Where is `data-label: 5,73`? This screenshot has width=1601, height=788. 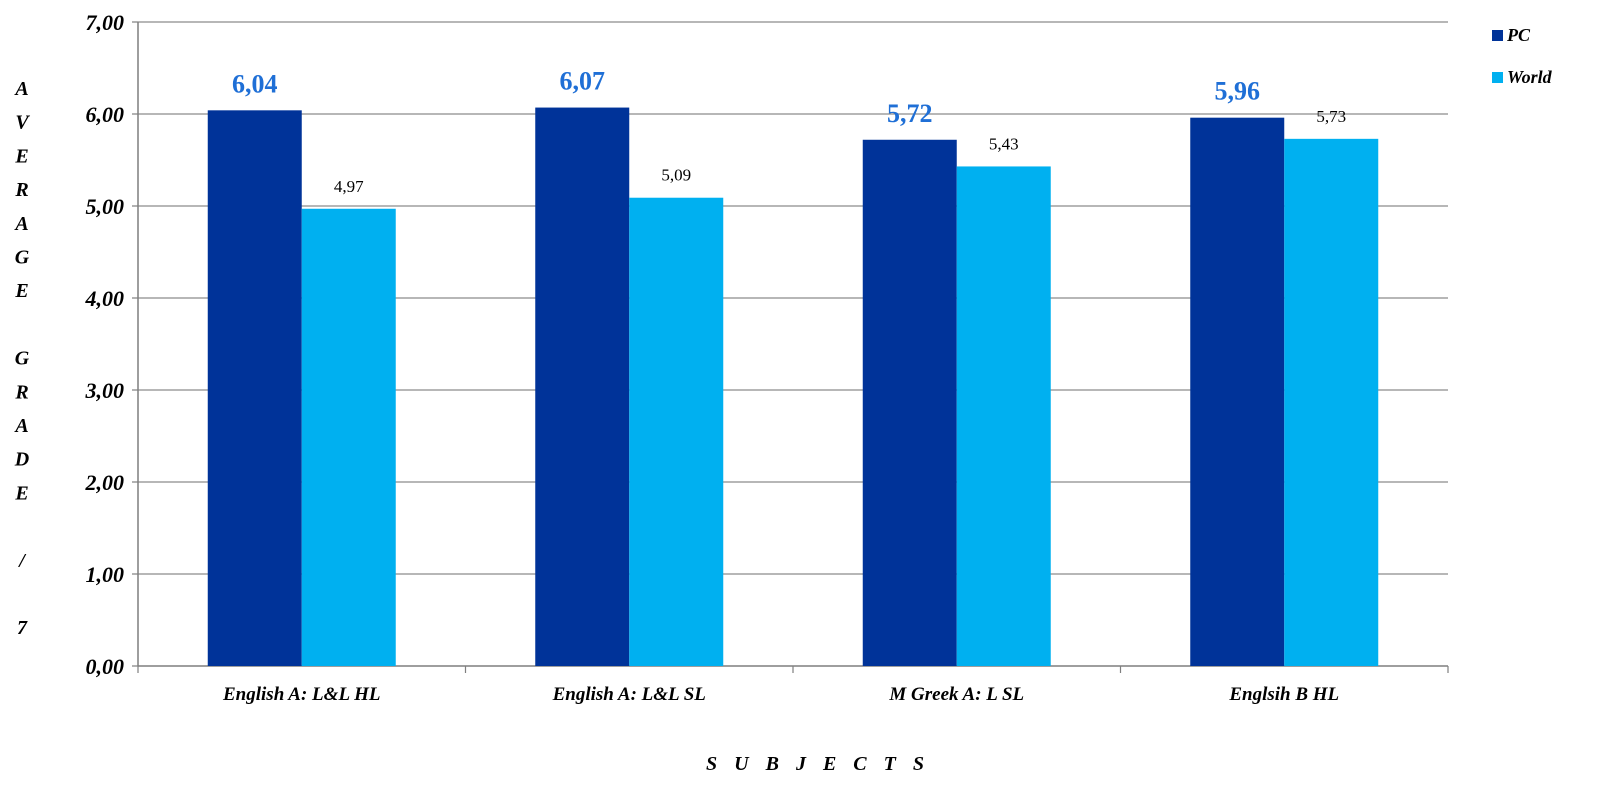
data-label: 5,73 is located at coordinates (1331, 116).